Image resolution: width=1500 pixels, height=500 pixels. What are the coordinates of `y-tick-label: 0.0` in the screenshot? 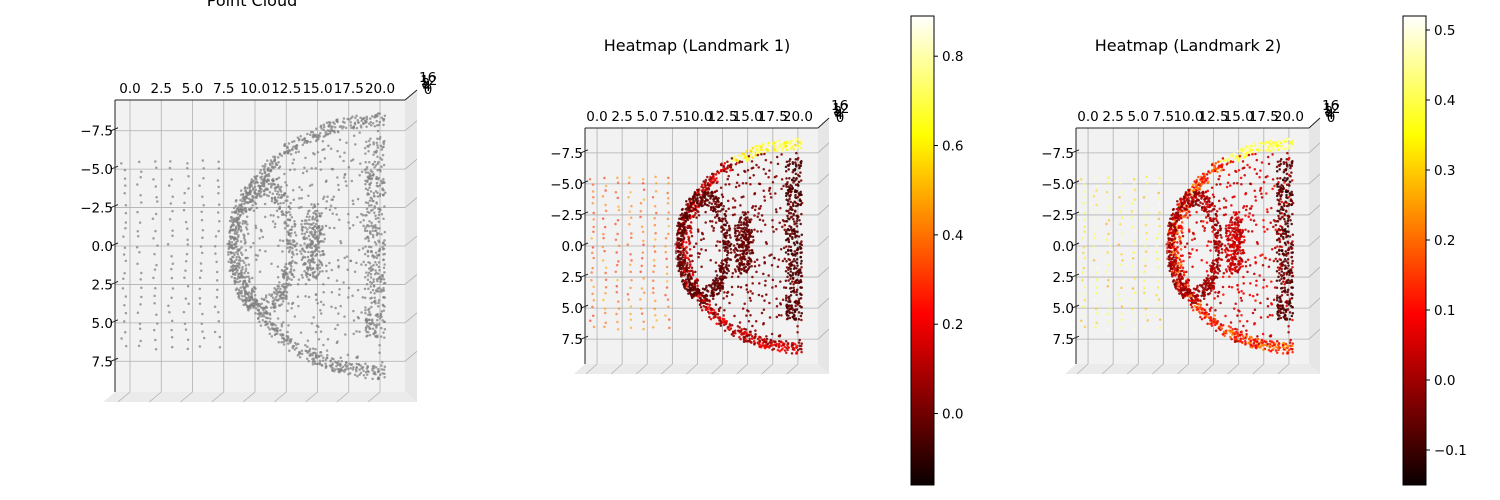 It's located at (102, 247).